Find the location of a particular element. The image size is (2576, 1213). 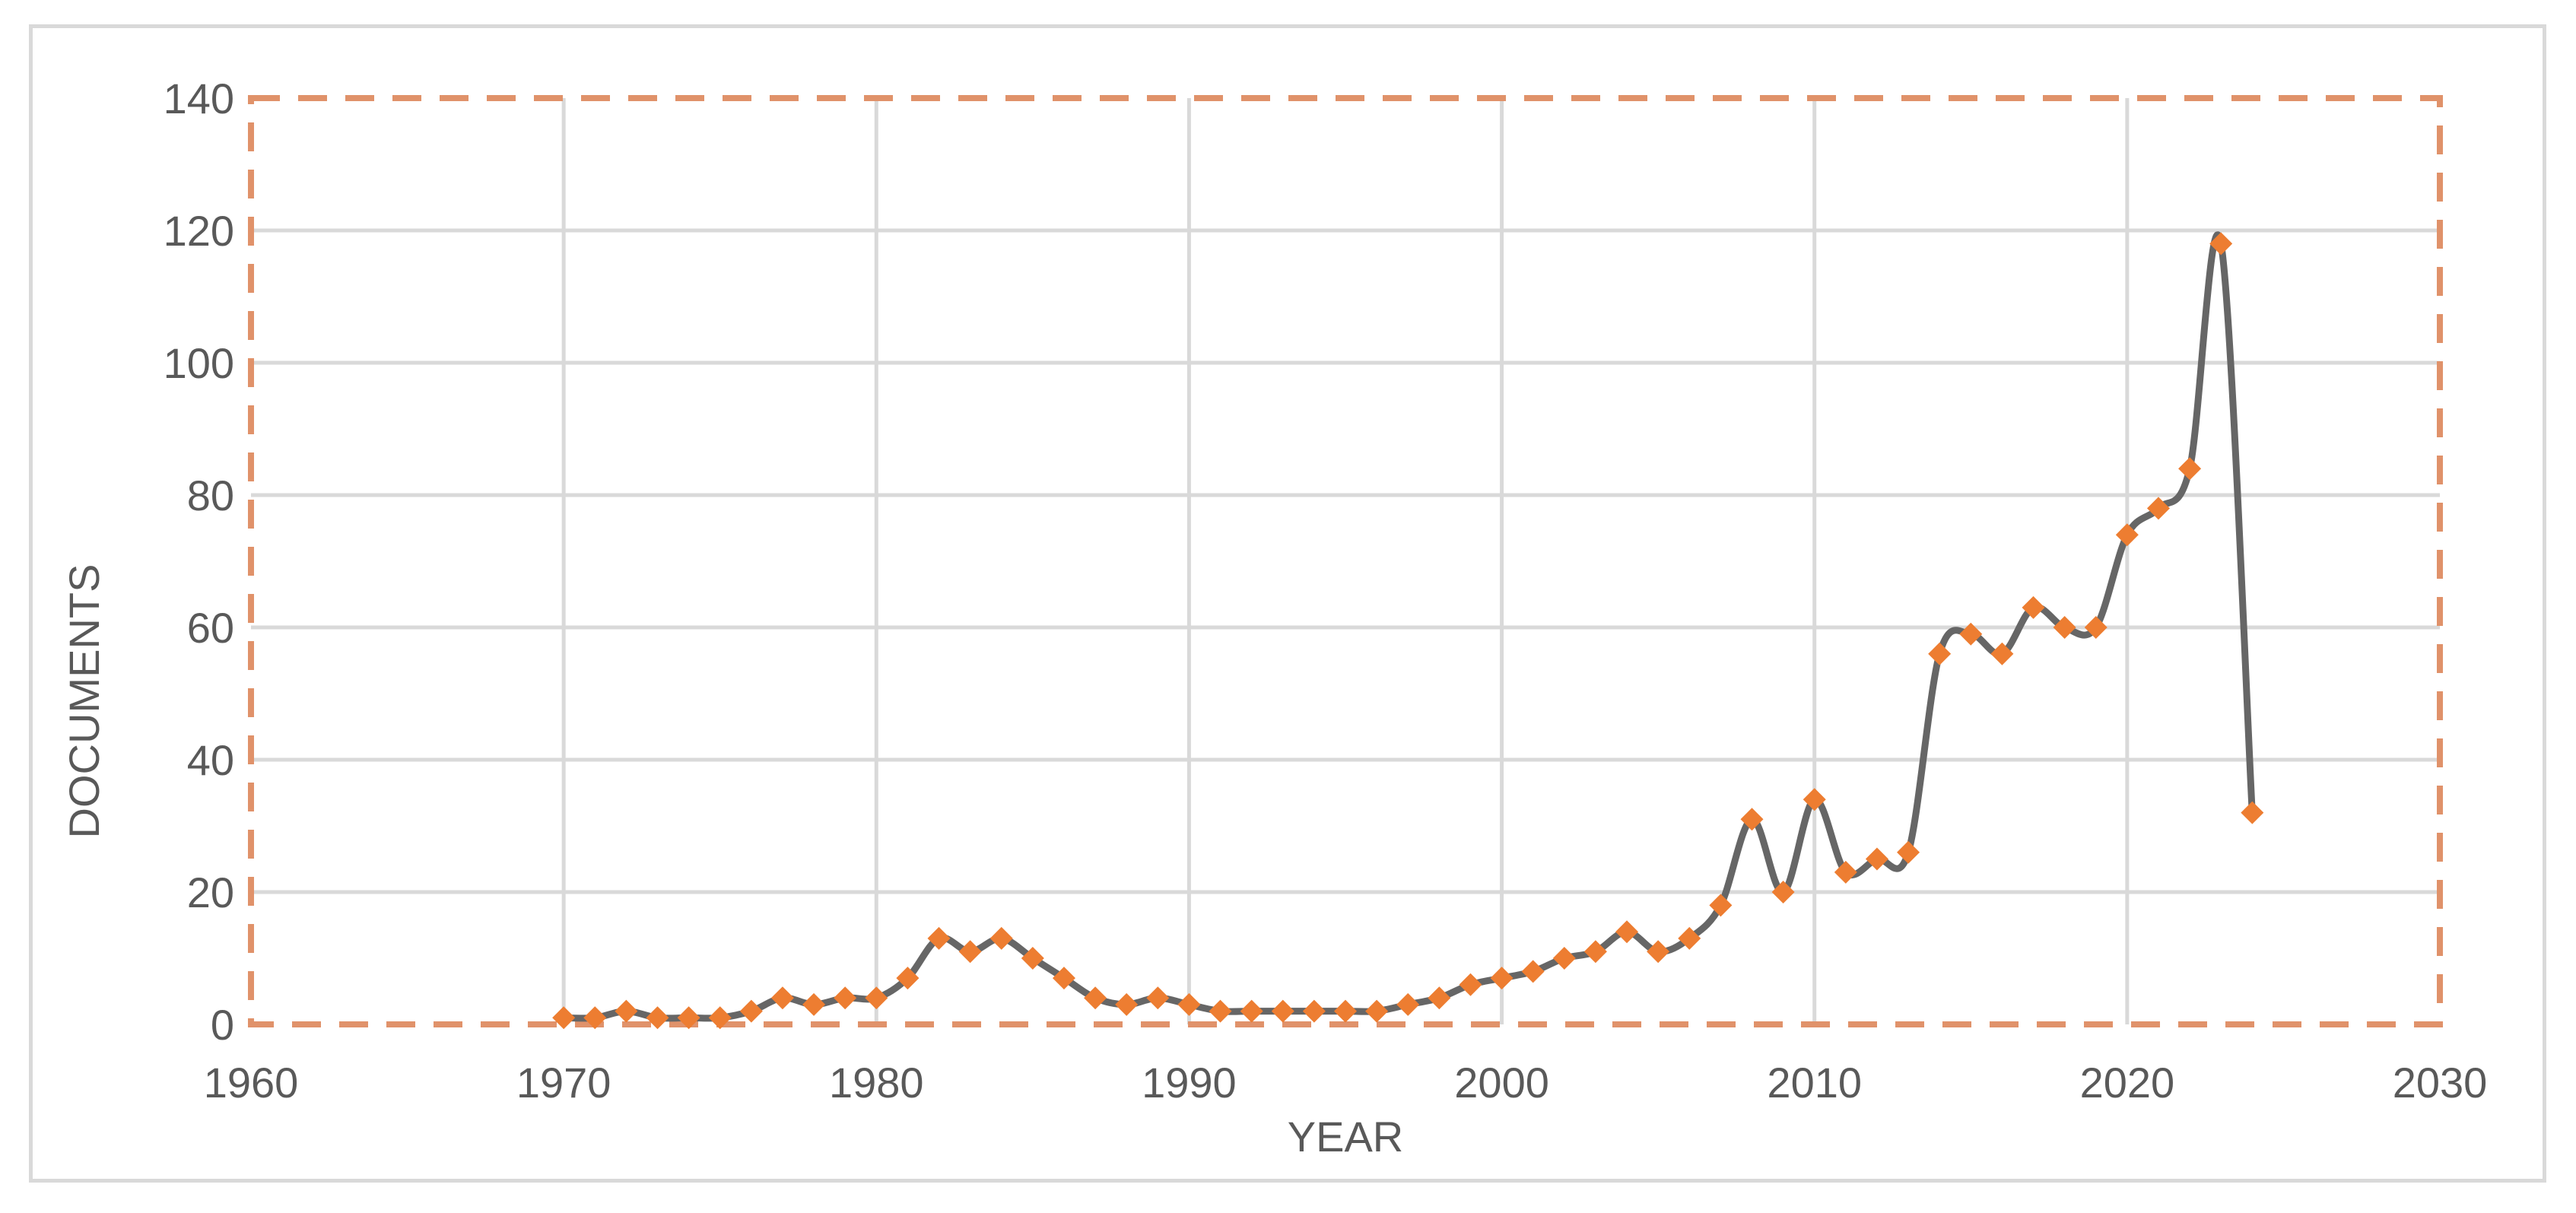

y-tick-label: 40 is located at coordinates (210, 760).